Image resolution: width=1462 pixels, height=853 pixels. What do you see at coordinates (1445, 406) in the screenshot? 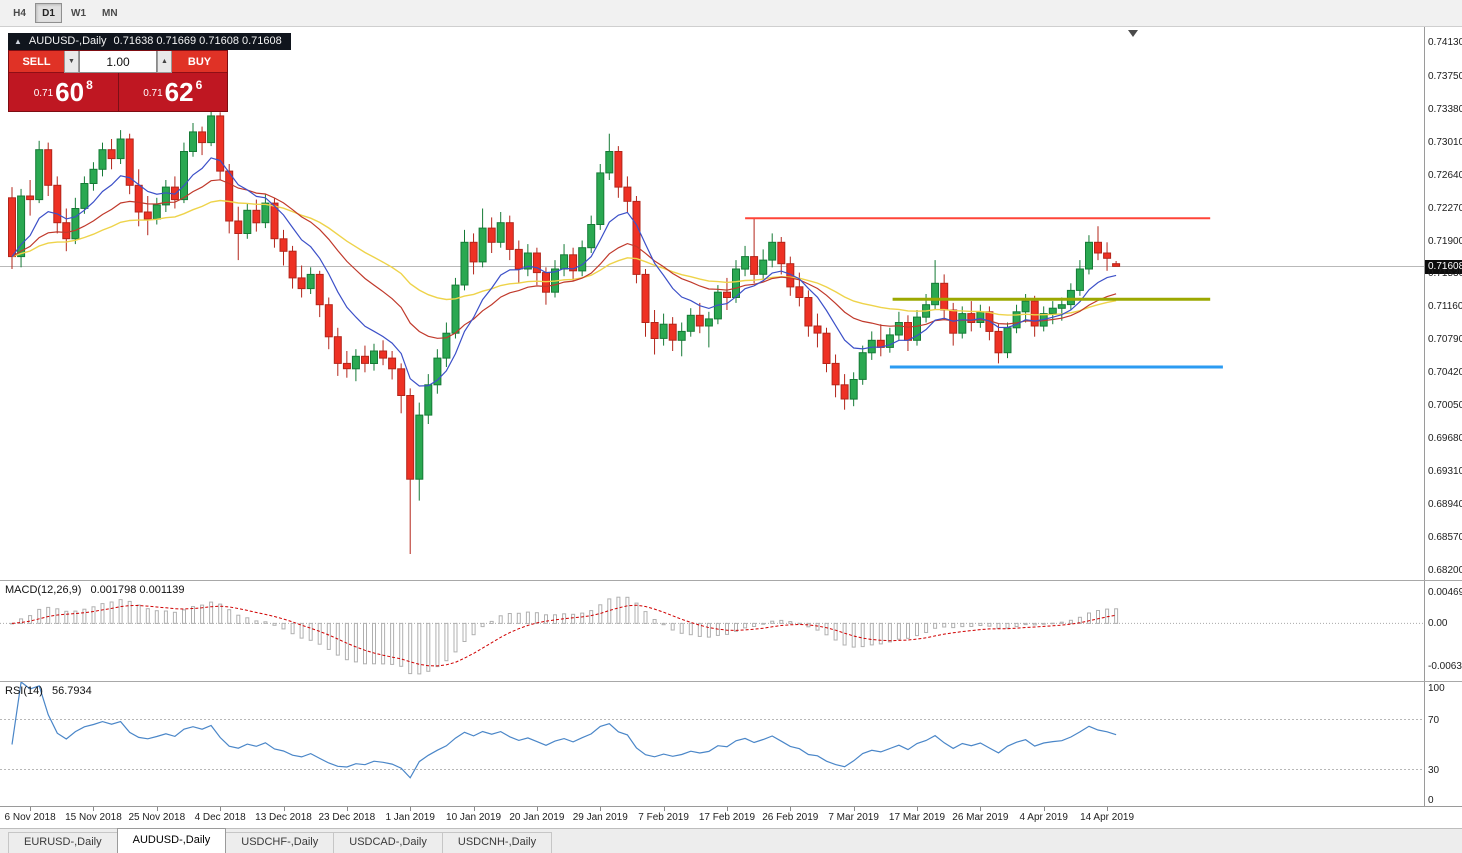
I see `price-axis-label: 0.70050` at bounding box center [1445, 406].